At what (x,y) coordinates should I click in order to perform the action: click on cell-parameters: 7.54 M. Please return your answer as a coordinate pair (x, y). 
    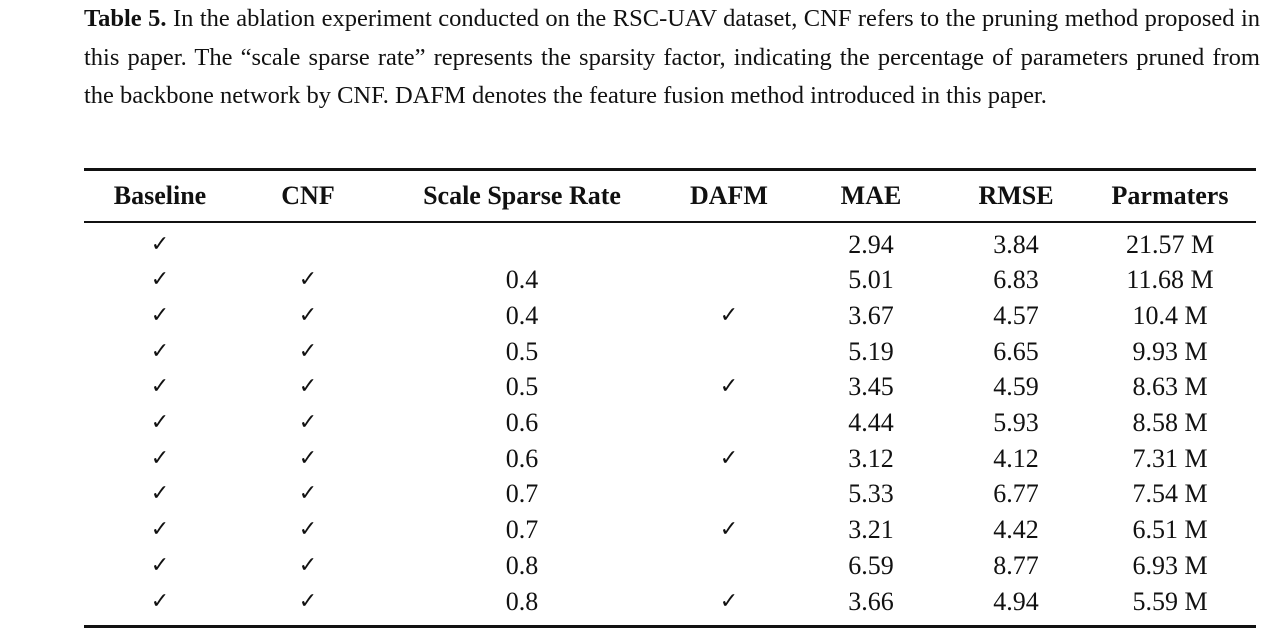
    Looking at the image, I should click on (1170, 494).